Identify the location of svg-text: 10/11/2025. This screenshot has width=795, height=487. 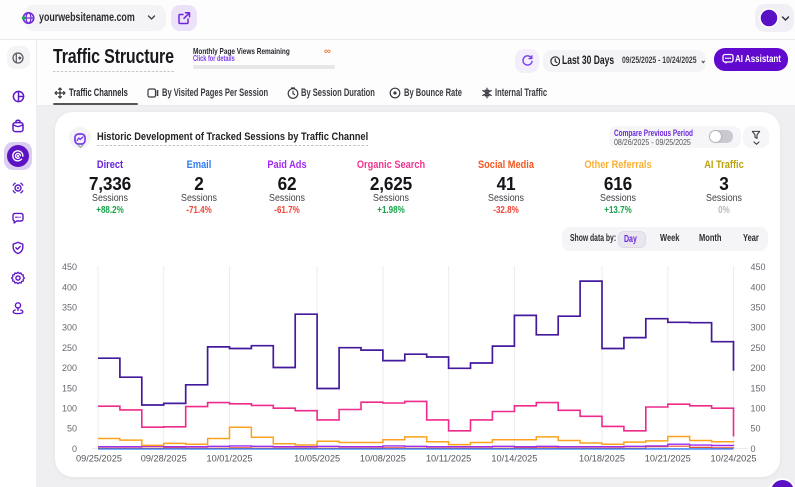
(448, 459).